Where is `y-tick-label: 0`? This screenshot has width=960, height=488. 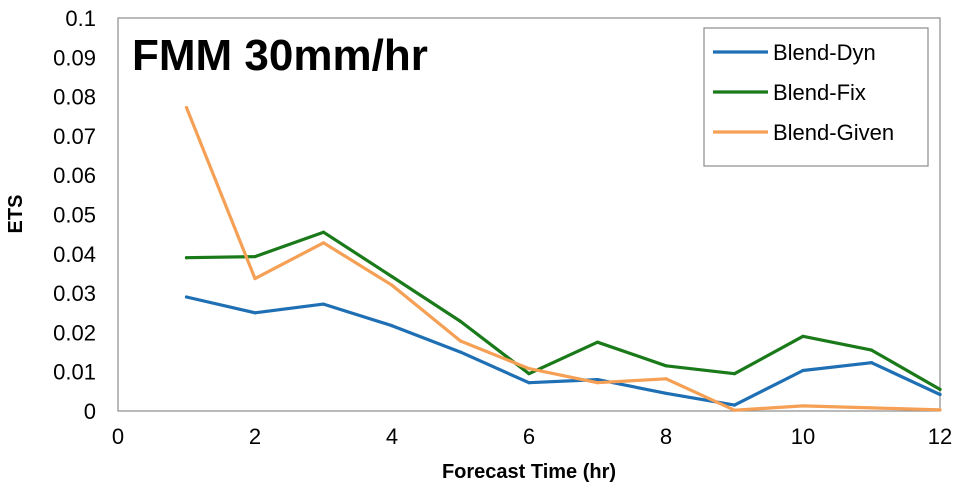
y-tick-label: 0 is located at coordinates (90, 411).